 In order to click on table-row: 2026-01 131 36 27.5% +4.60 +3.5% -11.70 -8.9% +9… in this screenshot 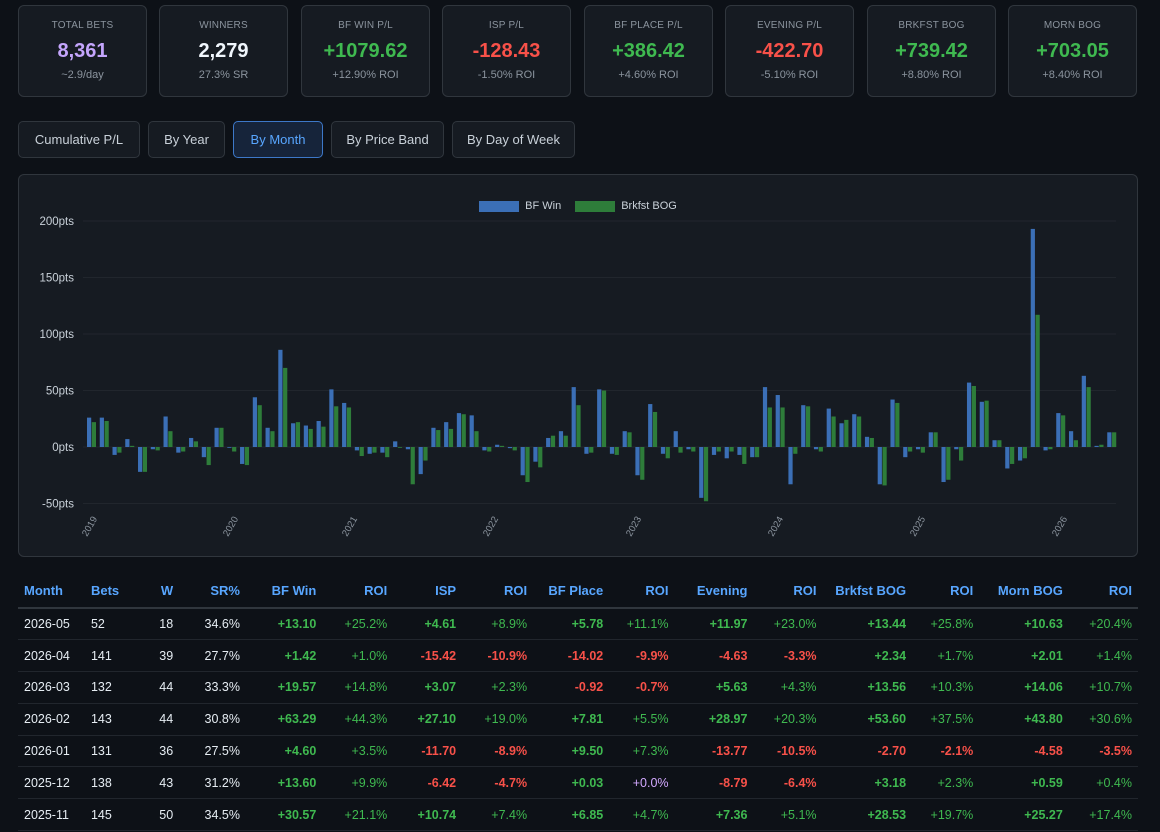, I will do `click(578, 751)`.